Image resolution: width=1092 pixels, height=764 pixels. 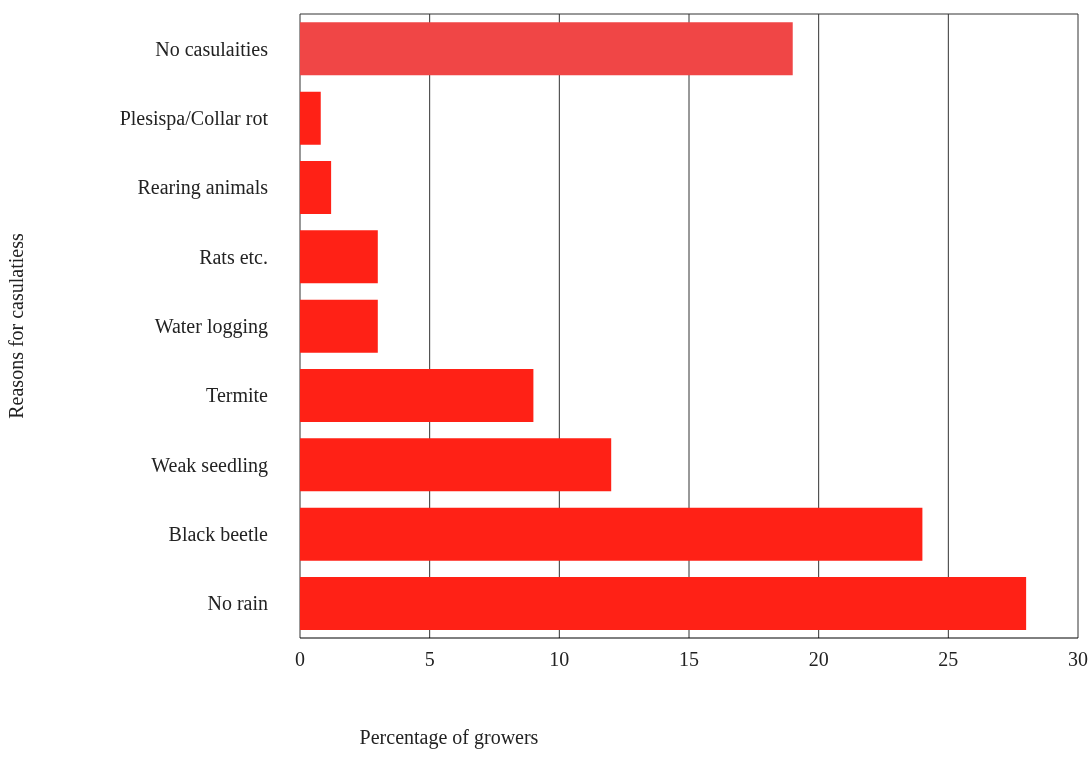 I want to click on y-tick-label: Plesispa/Collar rot, so click(x=194, y=119).